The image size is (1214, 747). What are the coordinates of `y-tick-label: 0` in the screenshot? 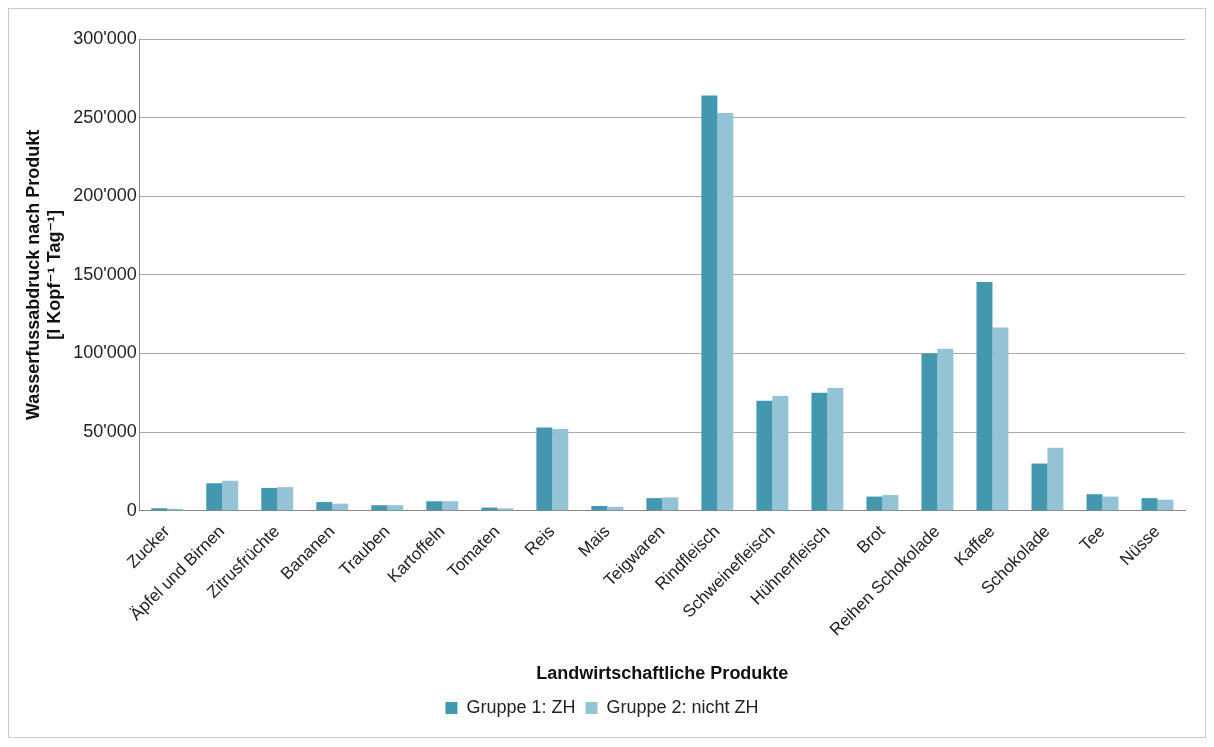 It's located at (131, 509).